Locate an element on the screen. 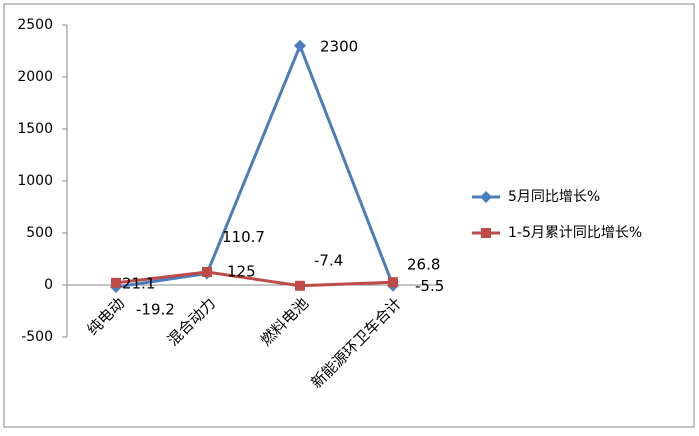 This screenshot has width=699, height=436. data-label: 26.8 is located at coordinates (423, 265).